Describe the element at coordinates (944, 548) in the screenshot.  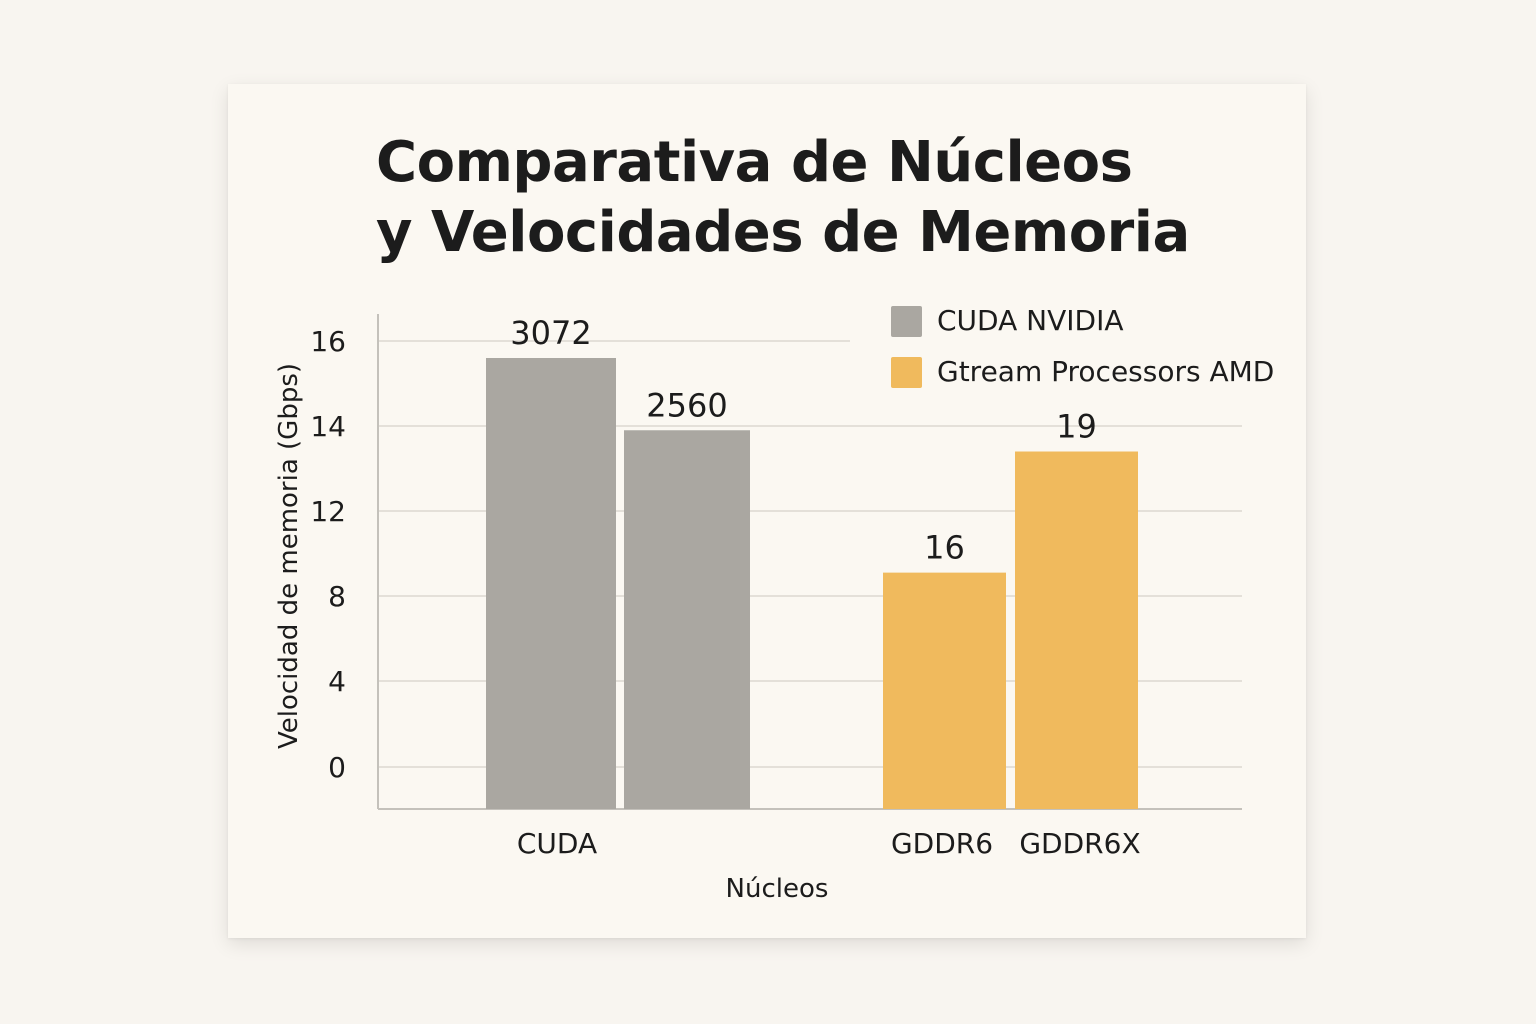
I see `data-label-3: 16` at that location.